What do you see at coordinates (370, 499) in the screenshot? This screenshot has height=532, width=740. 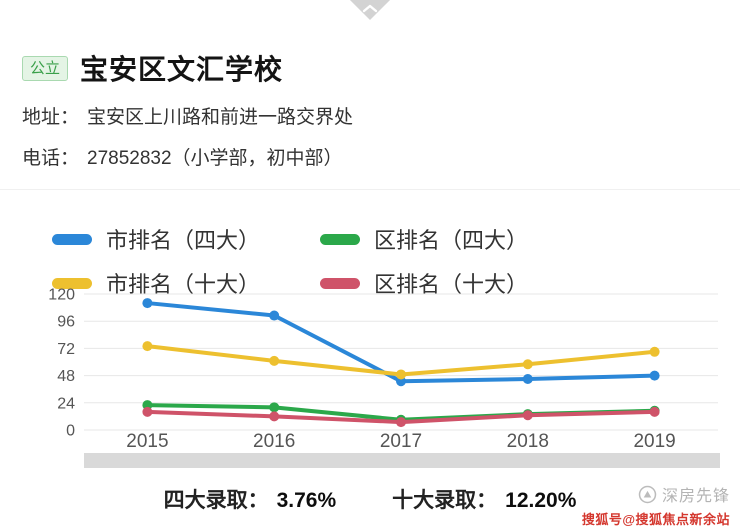 I see `admission-stats: 四大录取： 3.76% 十大录取： 12.20%` at bounding box center [370, 499].